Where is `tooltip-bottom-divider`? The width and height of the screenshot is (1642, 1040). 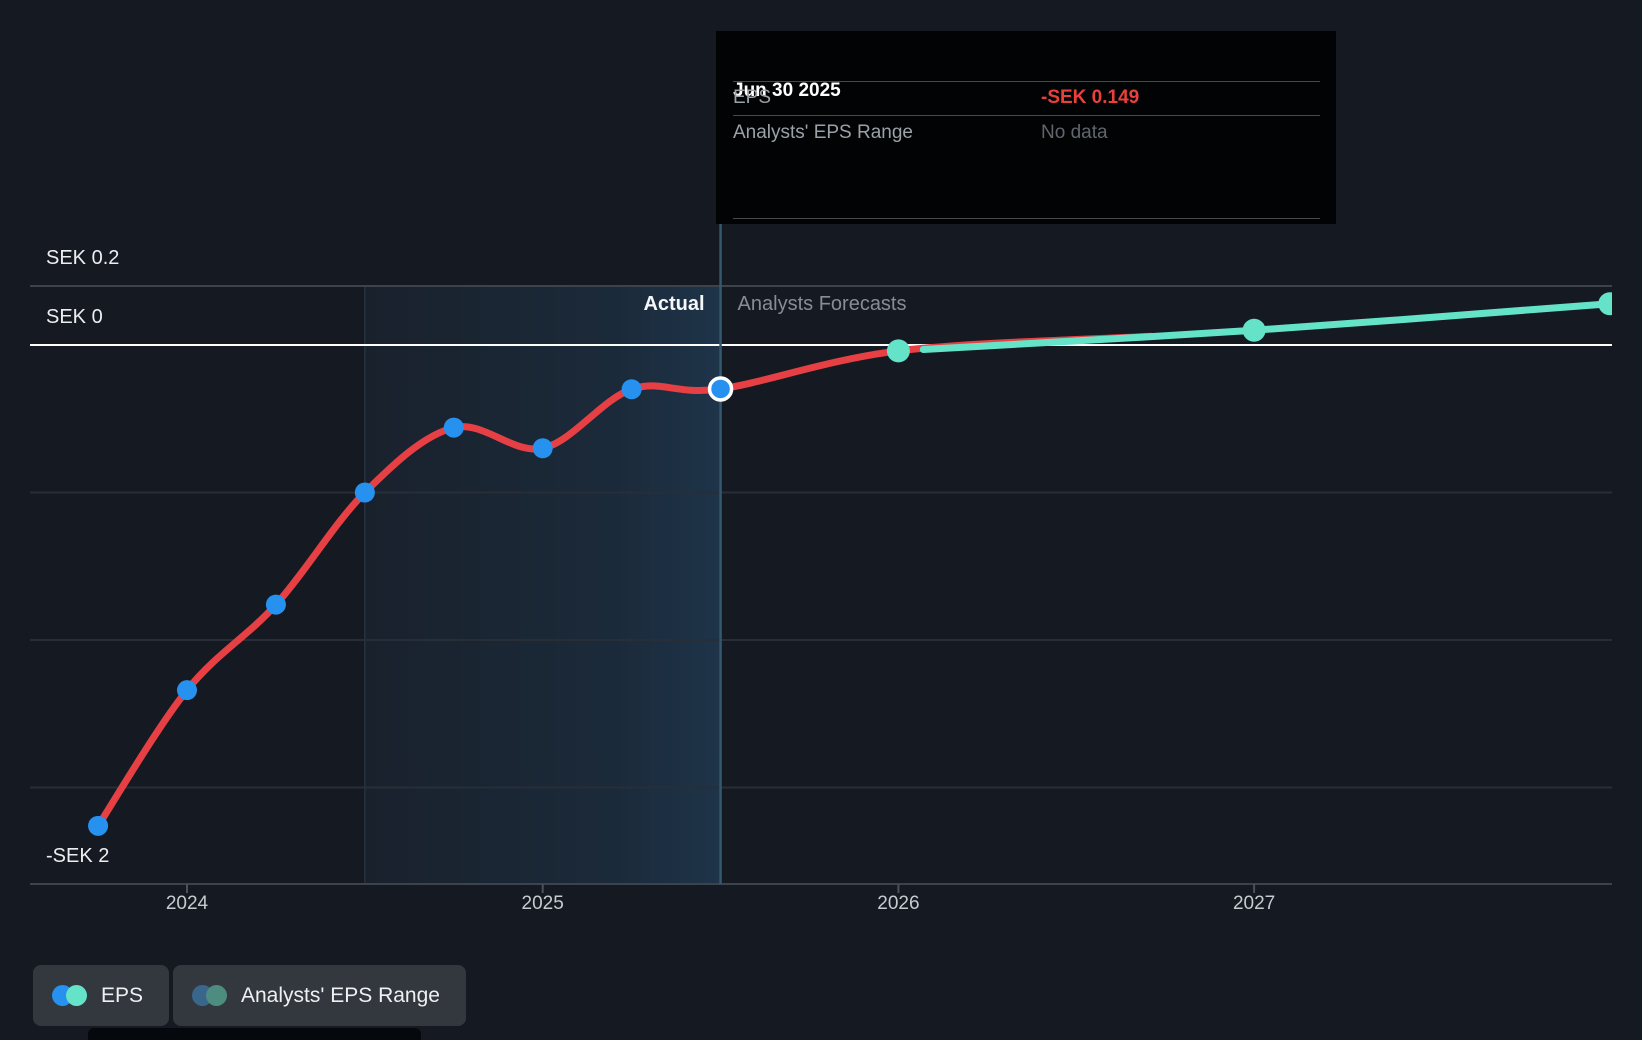 tooltip-bottom-divider is located at coordinates (1026, 218).